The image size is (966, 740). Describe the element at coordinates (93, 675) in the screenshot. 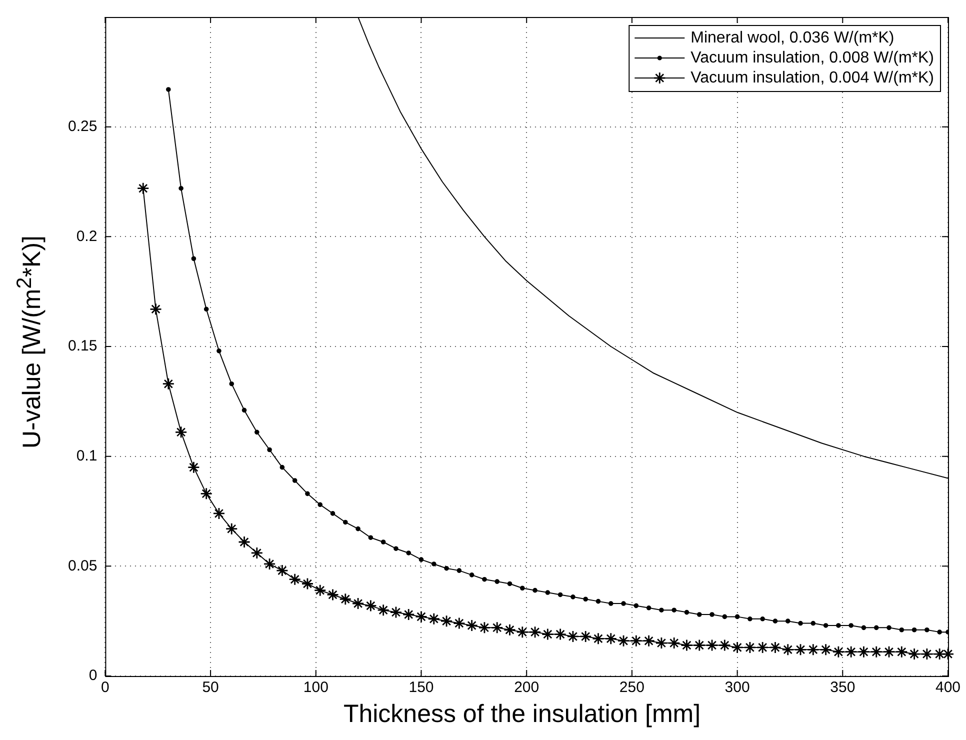

I see `y-tick-label: 0` at that location.